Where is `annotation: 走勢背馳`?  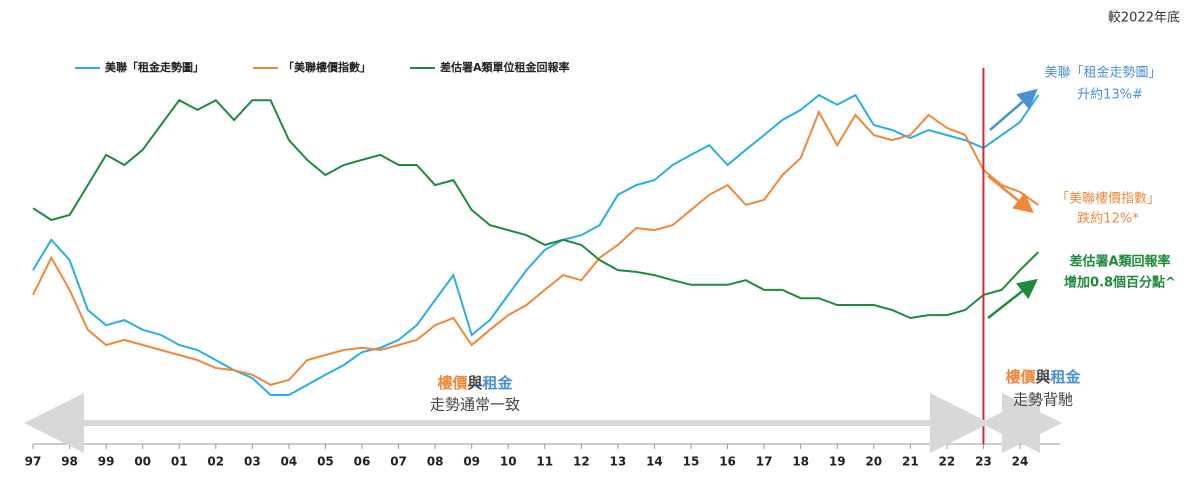 annotation: 走勢背馳 is located at coordinates (1043, 400).